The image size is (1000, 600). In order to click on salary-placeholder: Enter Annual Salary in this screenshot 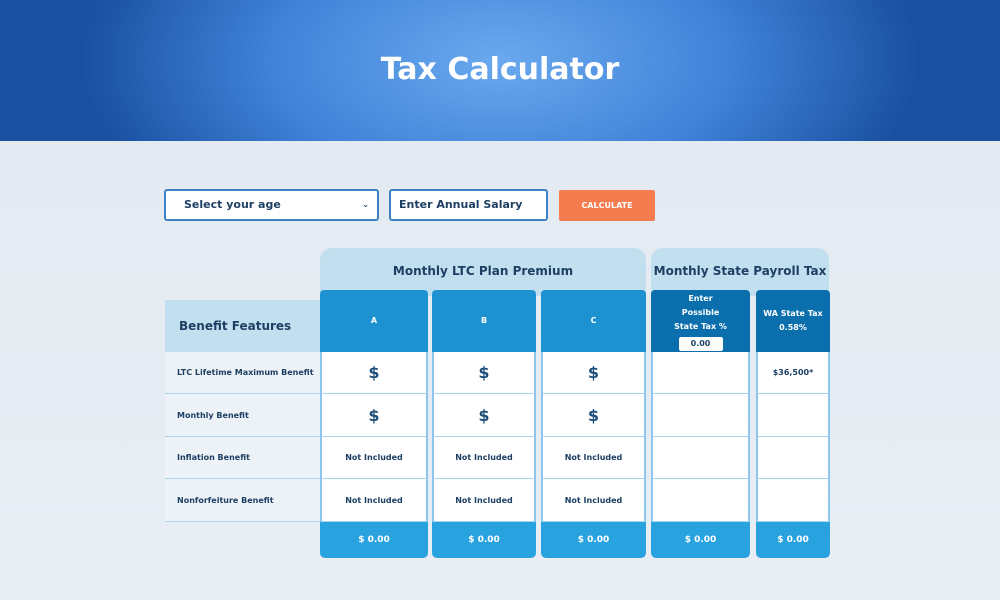, I will do `click(461, 204)`.